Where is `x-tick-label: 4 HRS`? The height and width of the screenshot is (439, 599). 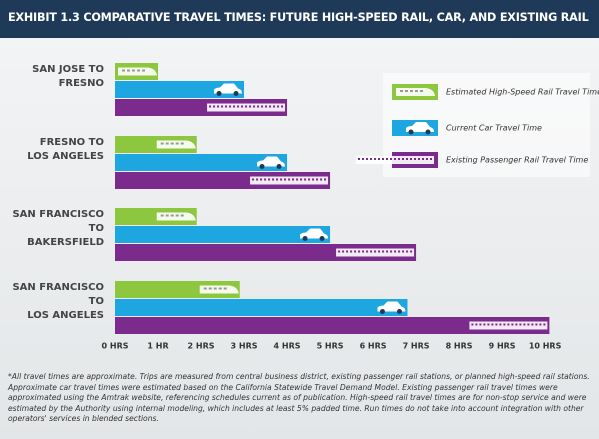 x-tick-label: 4 HRS is located at coordinates (287, 346).